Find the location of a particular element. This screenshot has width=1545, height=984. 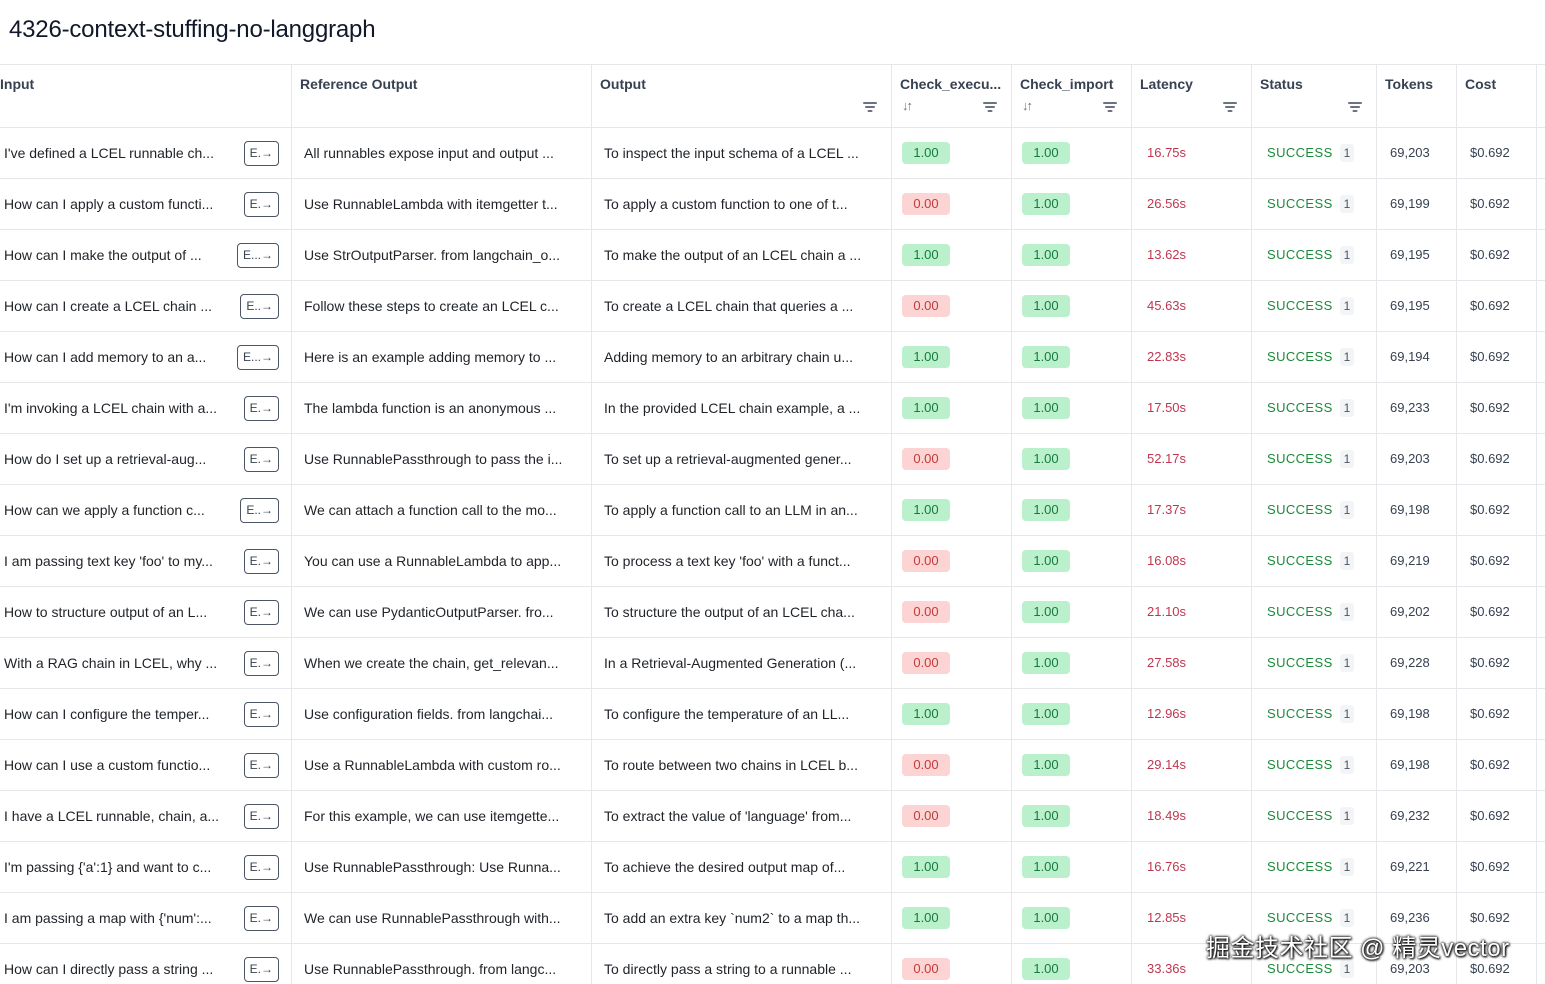

column-header-status: Status is located at coordinates (1314, 96).